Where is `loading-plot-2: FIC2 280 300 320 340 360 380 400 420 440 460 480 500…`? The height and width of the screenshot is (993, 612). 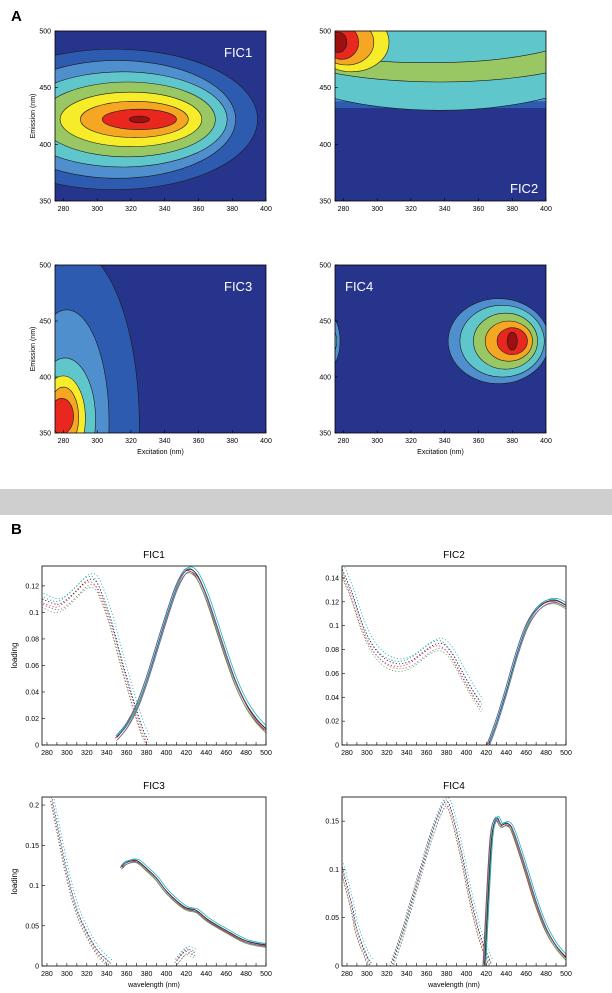 loading-plot-2: FIC2 280 300 320 340 360 380 400 420 440 460 480 500… is located at coordinates (448, 653).